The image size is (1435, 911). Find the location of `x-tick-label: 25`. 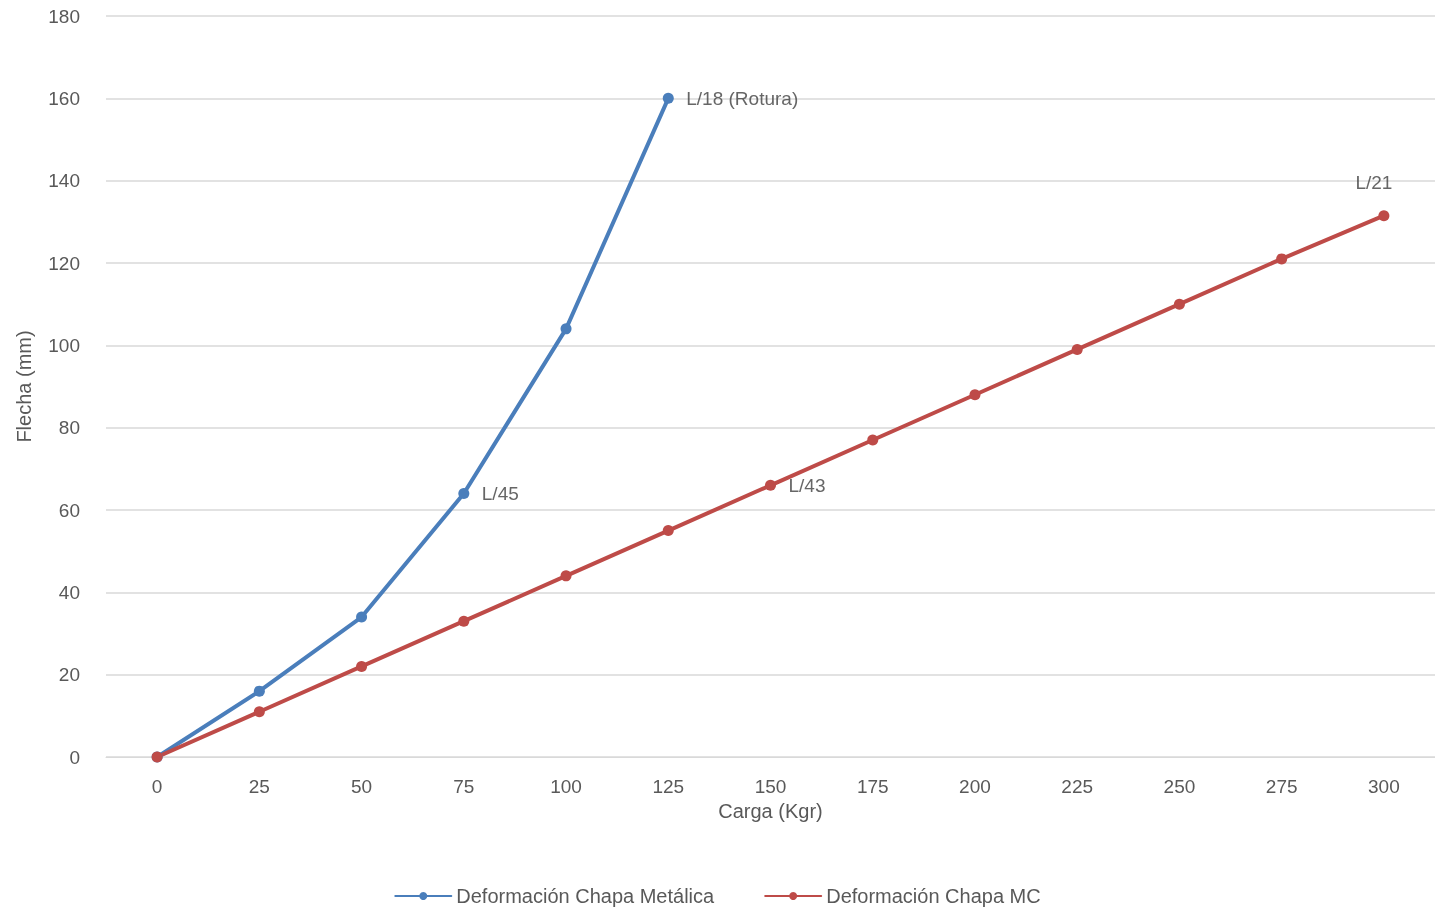

x-tick-label: 25 is located at coordinates (259, 786).